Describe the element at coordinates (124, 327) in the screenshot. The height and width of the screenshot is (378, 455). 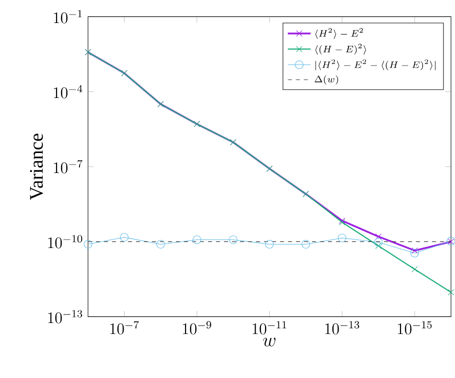
I see `x-tick-label: $10^{-7}$` at that location.